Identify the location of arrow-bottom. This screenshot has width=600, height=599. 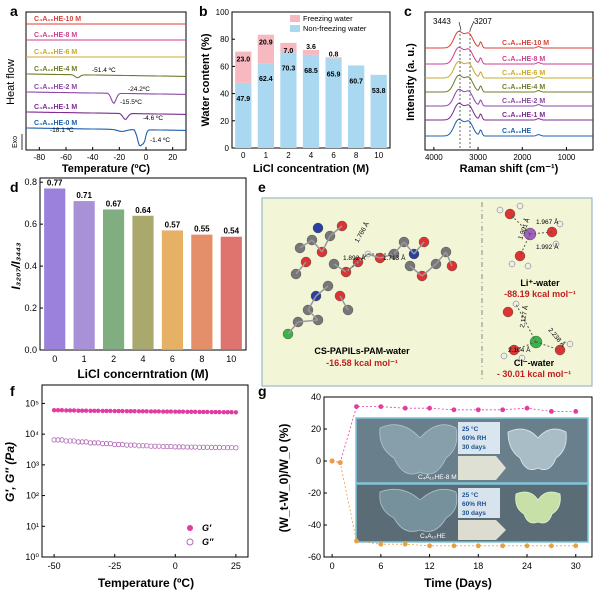
(482, 530).